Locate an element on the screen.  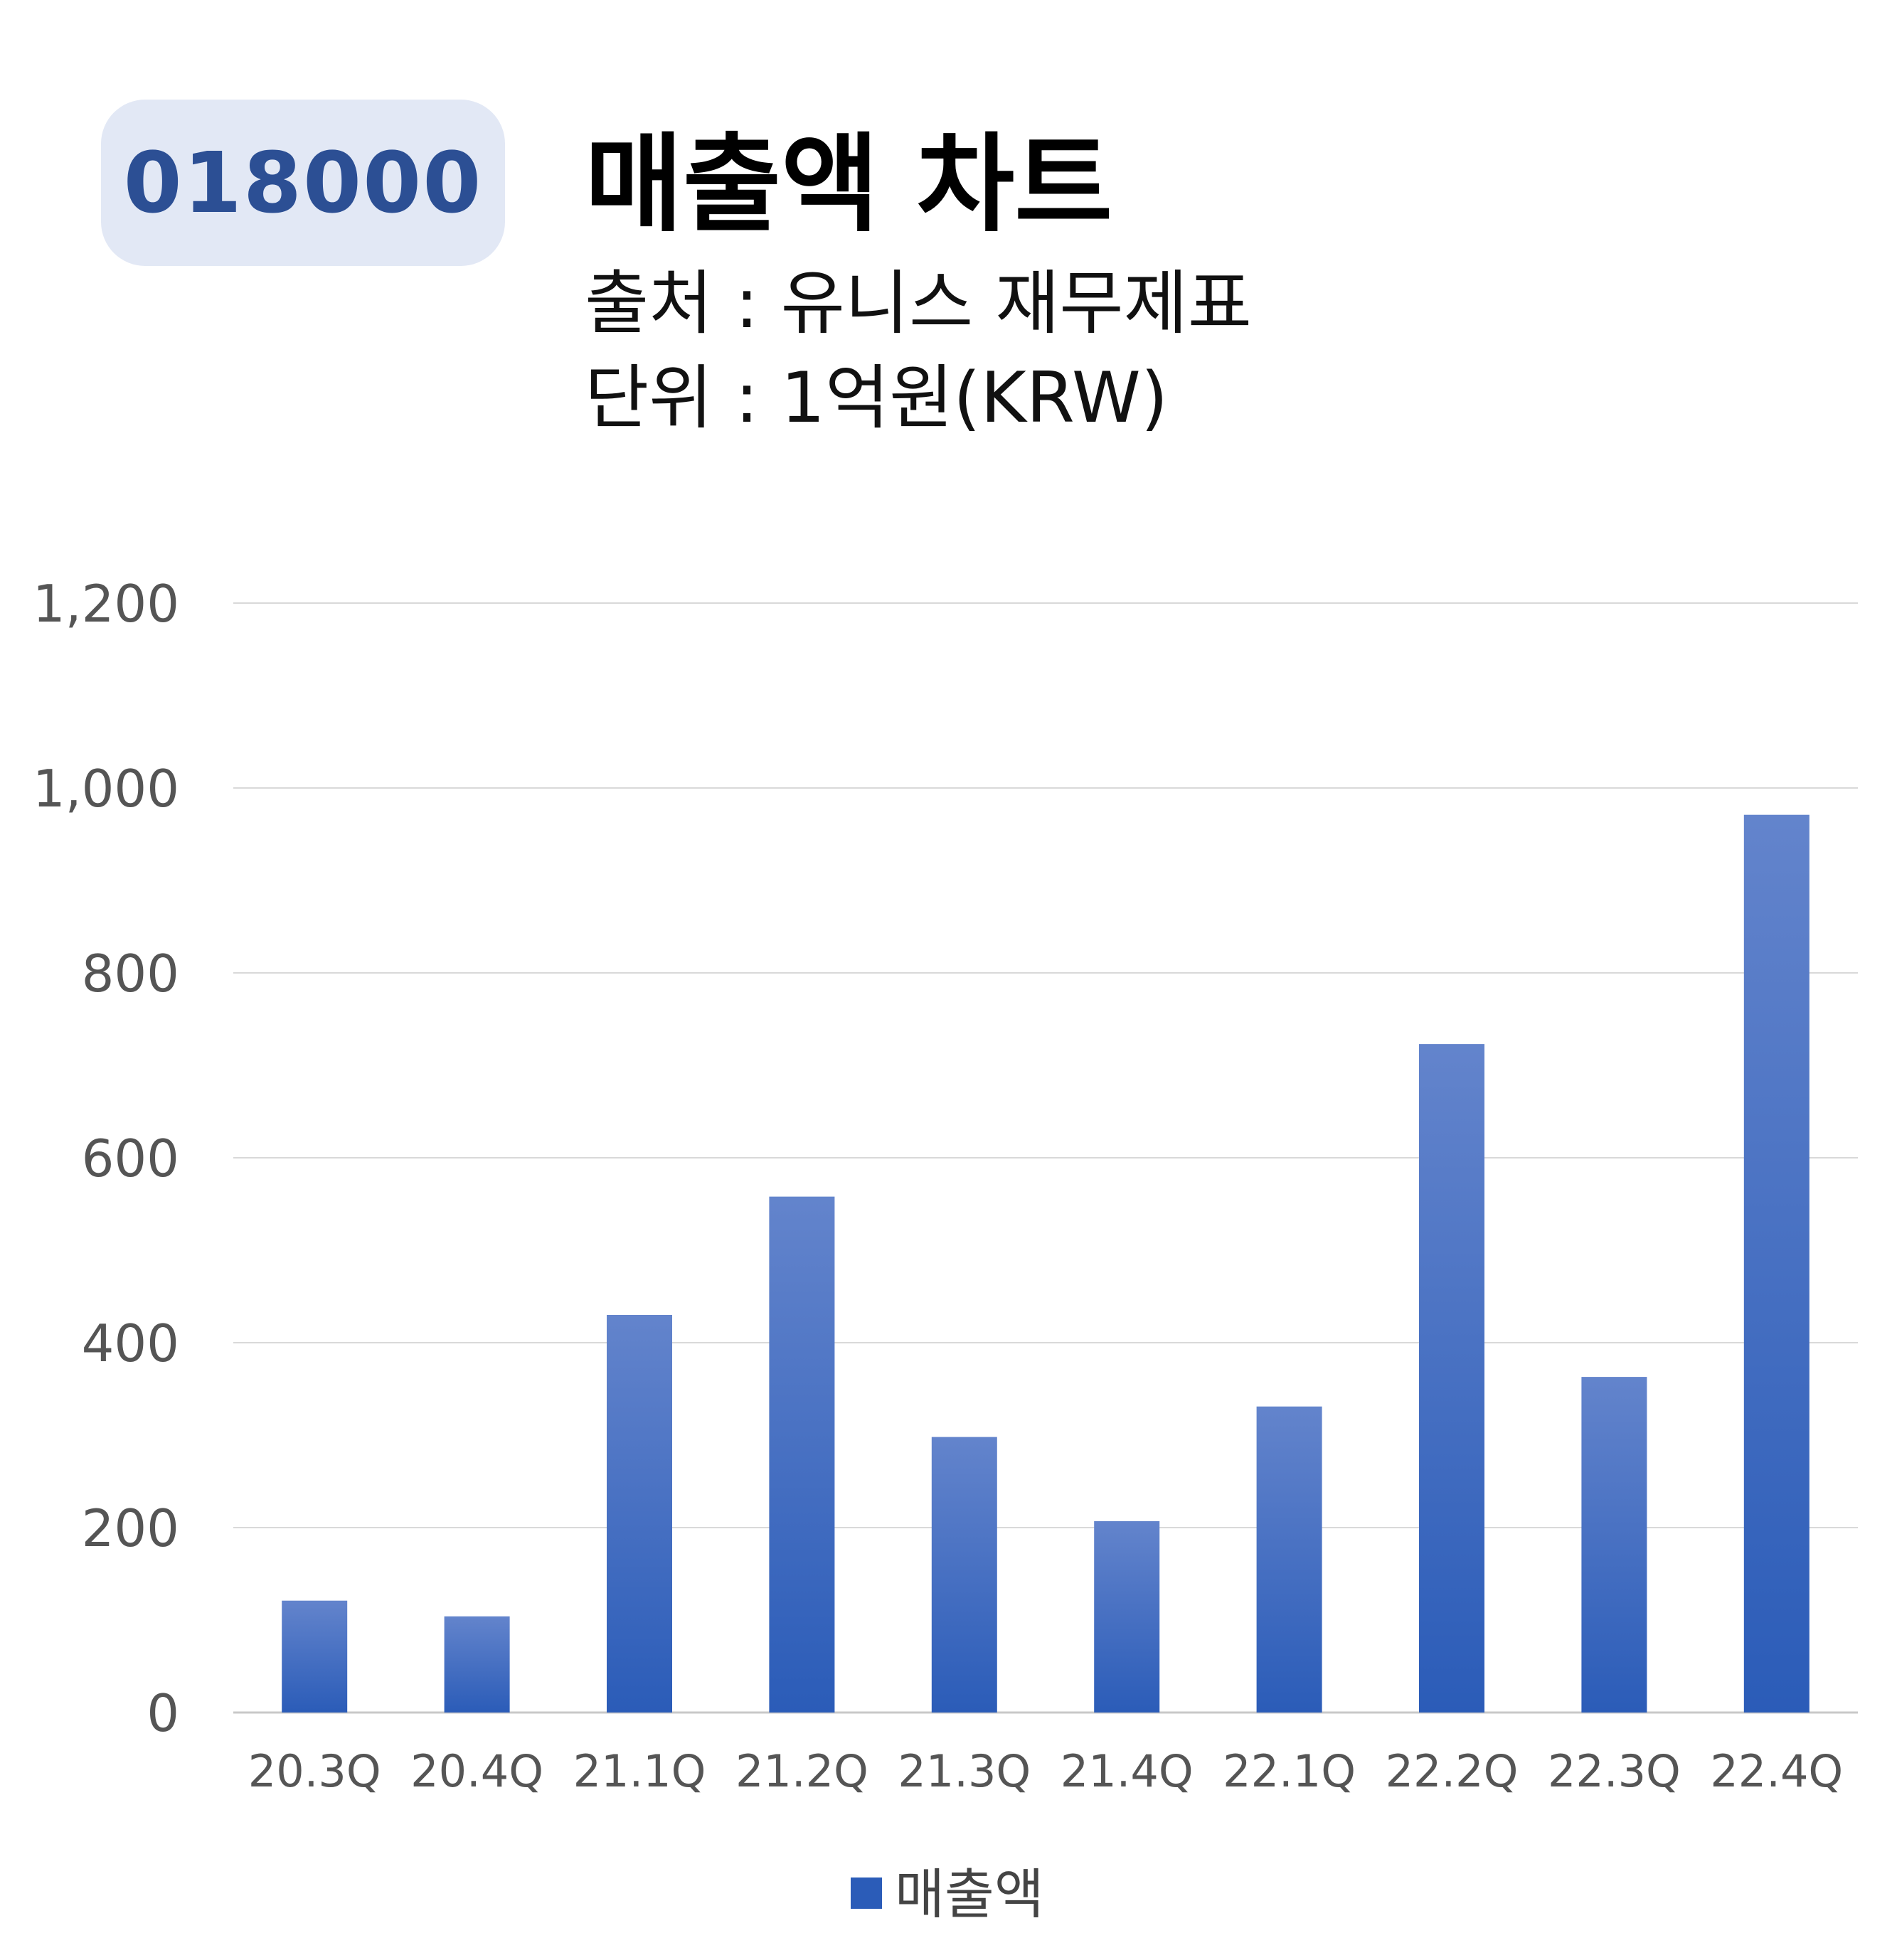
bar-21.2Q is located at coordinates (802, 1454).